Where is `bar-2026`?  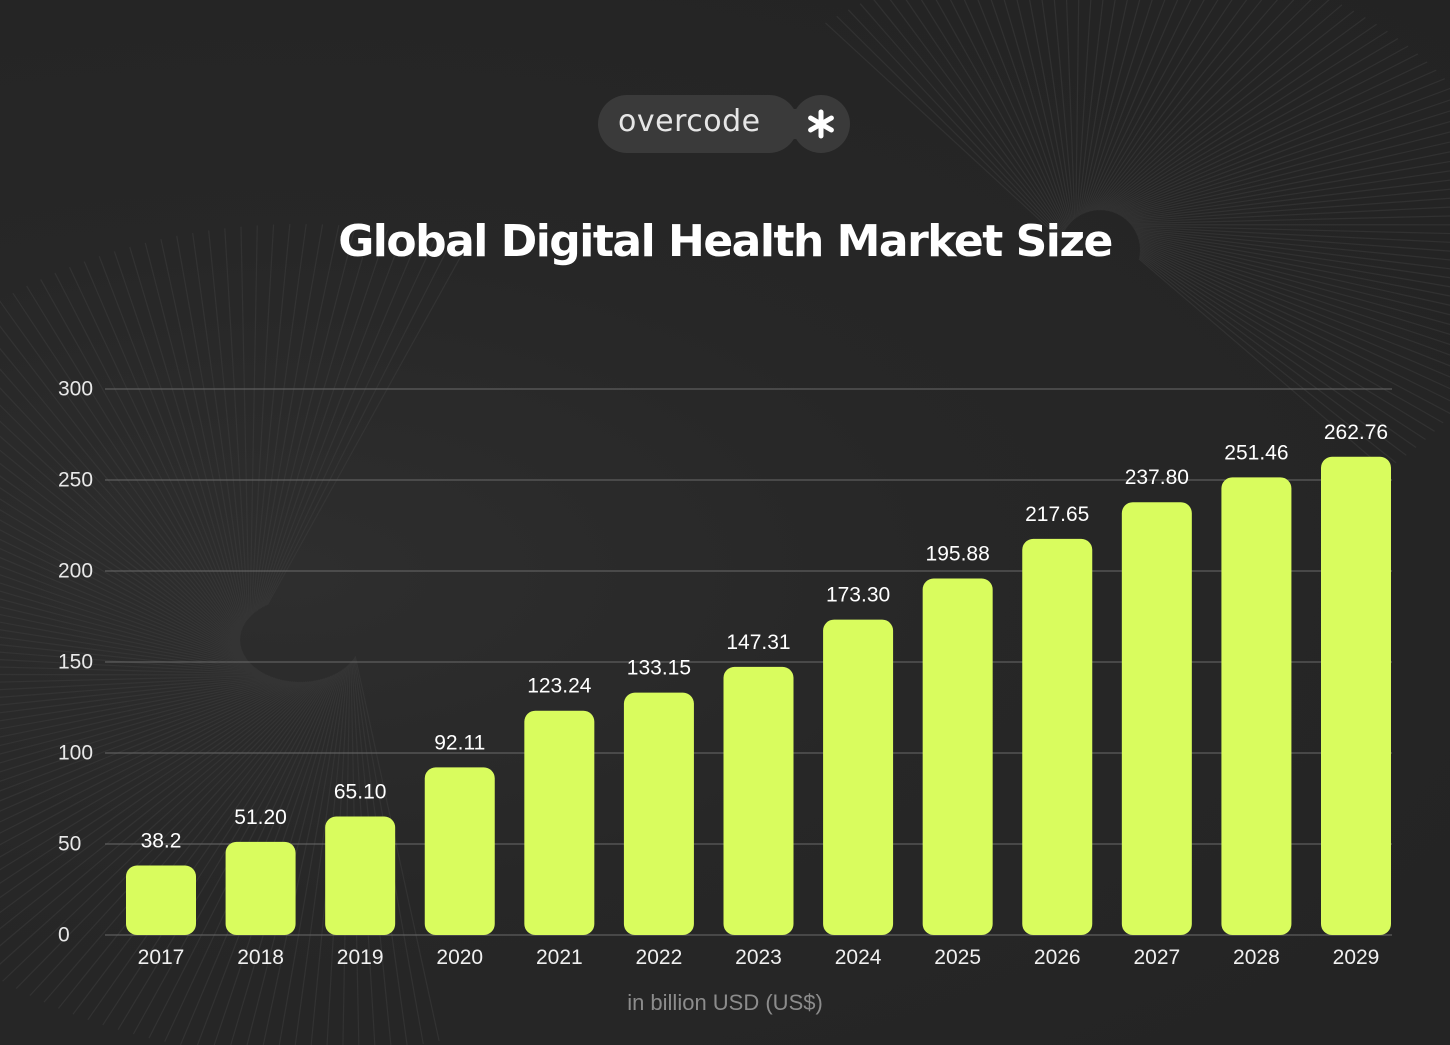 bar-2026 is located at coordinates (1057, 736).